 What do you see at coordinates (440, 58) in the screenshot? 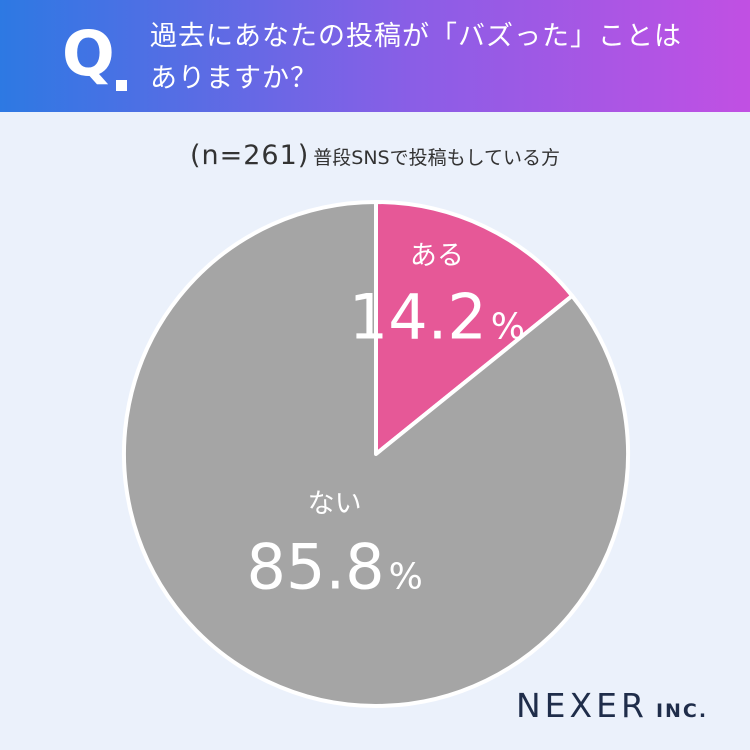
I see `question-text: 過去にあなたの投稿が「バズった」ことは ありますか？` at bounding box center [440, 58].